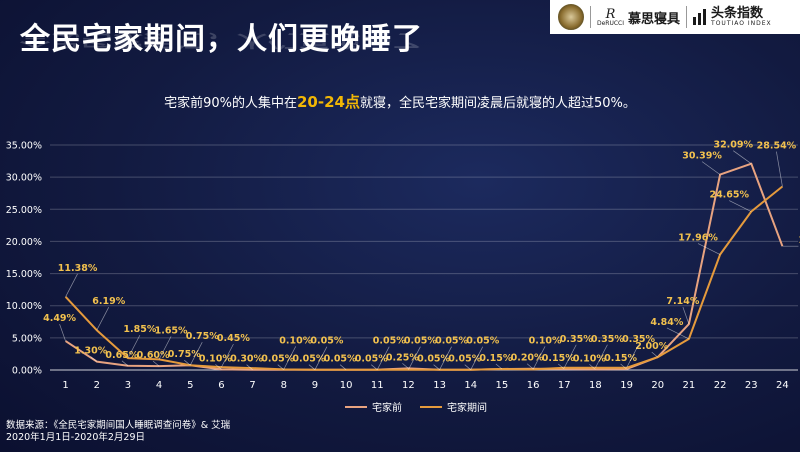 The image size is (800, 452). What do you see at coordinates (408, 385) in the screenshot?
I see `x-tick-label: 12` at bounding box center [408, 385].